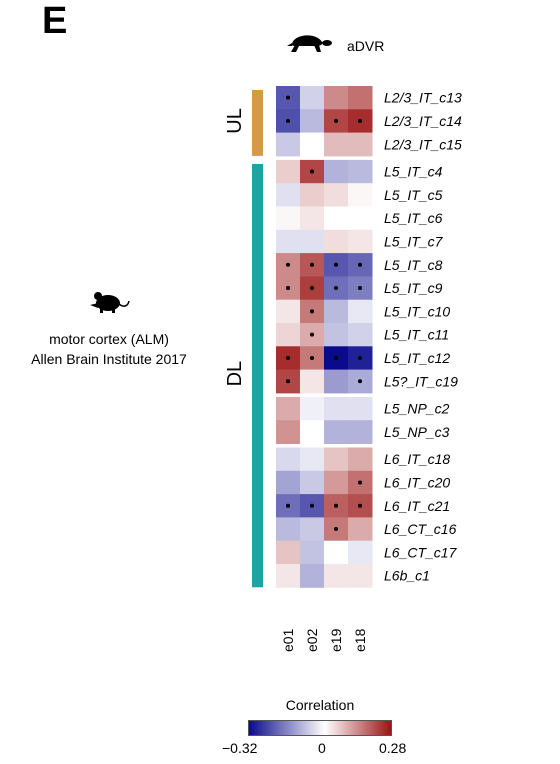 The width and height of the screenshot is (560, 764). What do you see at coordinates (421, 381) in the screenshot?
I see `row-label: L5?_IT_c19` at bounding box center [421, 381].